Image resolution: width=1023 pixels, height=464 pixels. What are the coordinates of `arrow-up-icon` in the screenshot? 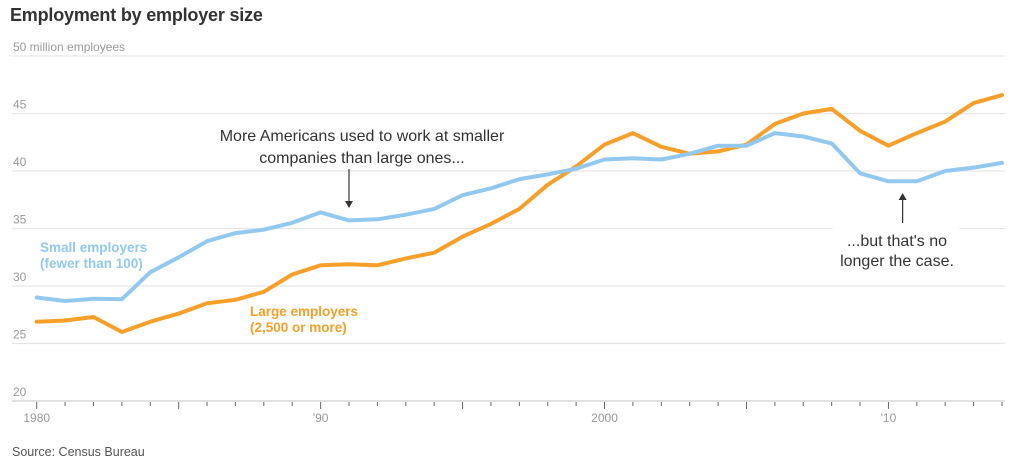 It's located at (902, 196).